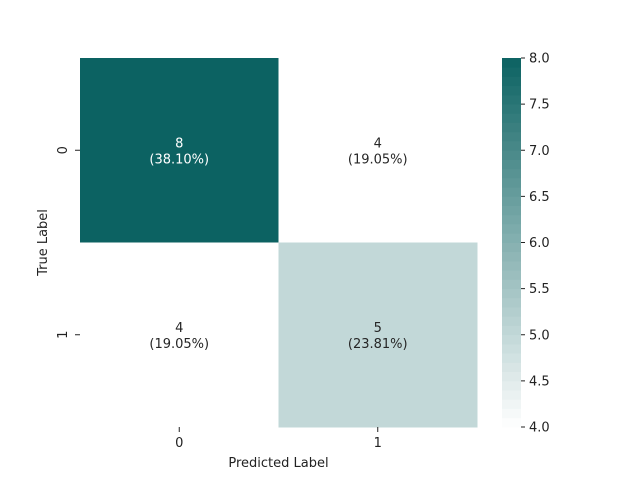 The image size is (640, 480). Describe the element at coordinates (63, 150) in the screenshot. I see `y-tick-label: 0` at that location.